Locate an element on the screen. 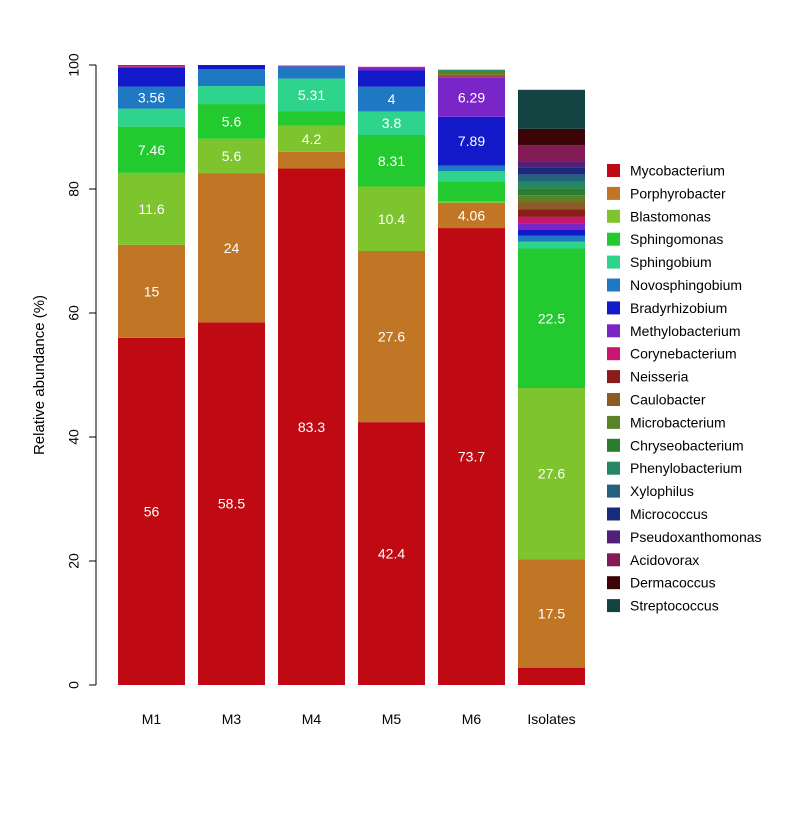  bar-segment-m4-sphingomonas is located at coordinates (311, 118).